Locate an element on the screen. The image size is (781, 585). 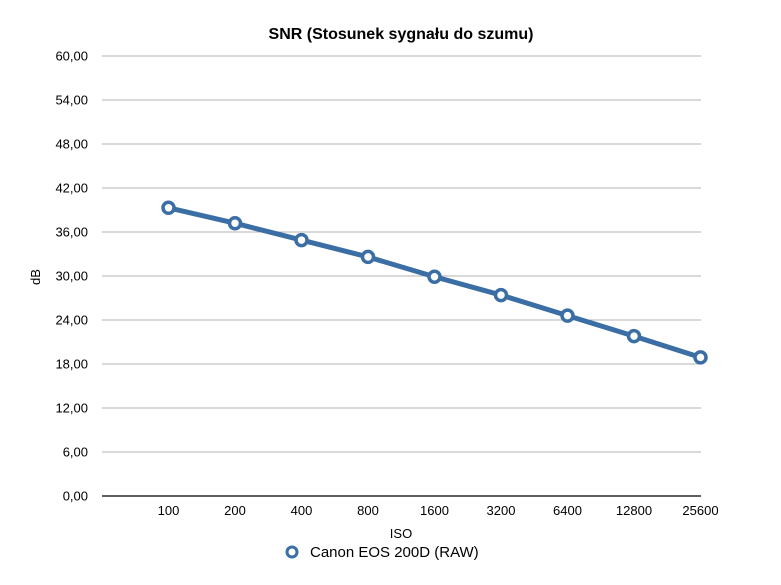
y-tick-label: 0,00 is located at coordinates (75, 496).